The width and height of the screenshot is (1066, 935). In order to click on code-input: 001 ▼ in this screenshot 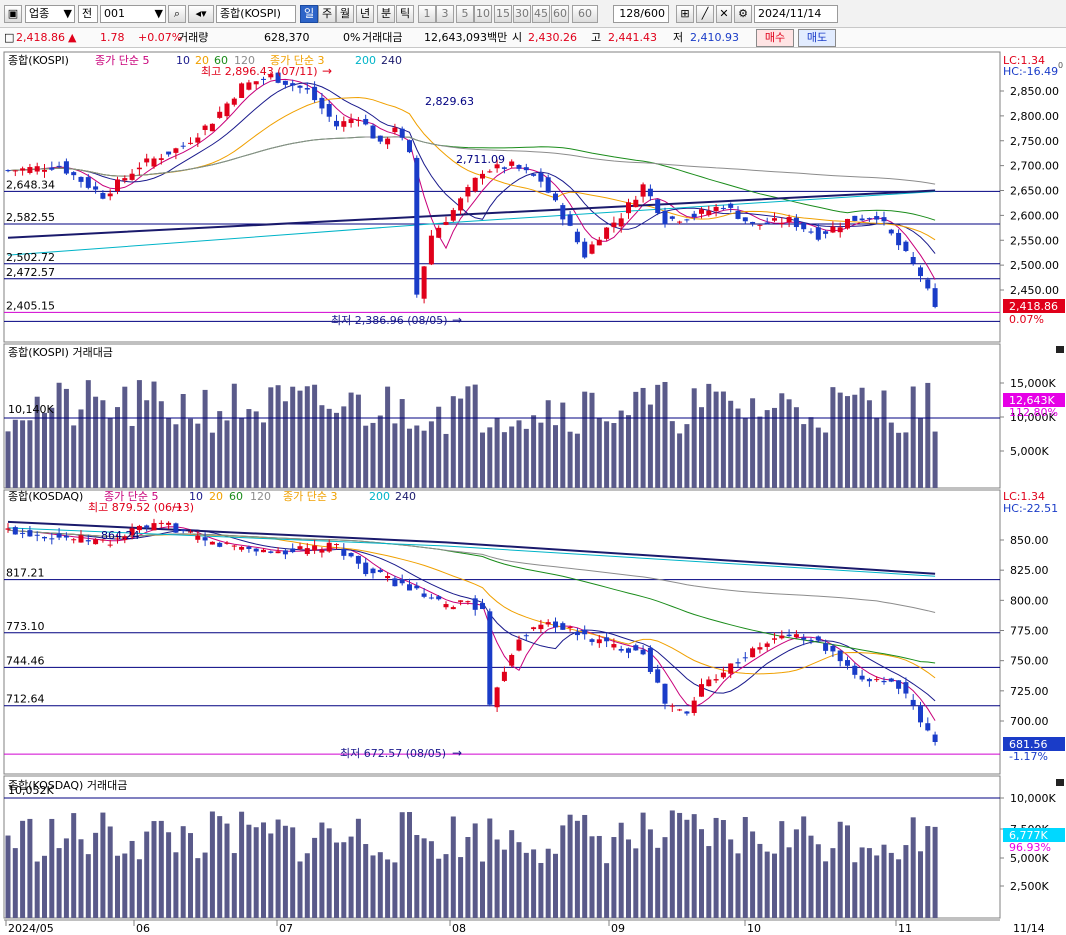, I will do `click(133, 14)`.